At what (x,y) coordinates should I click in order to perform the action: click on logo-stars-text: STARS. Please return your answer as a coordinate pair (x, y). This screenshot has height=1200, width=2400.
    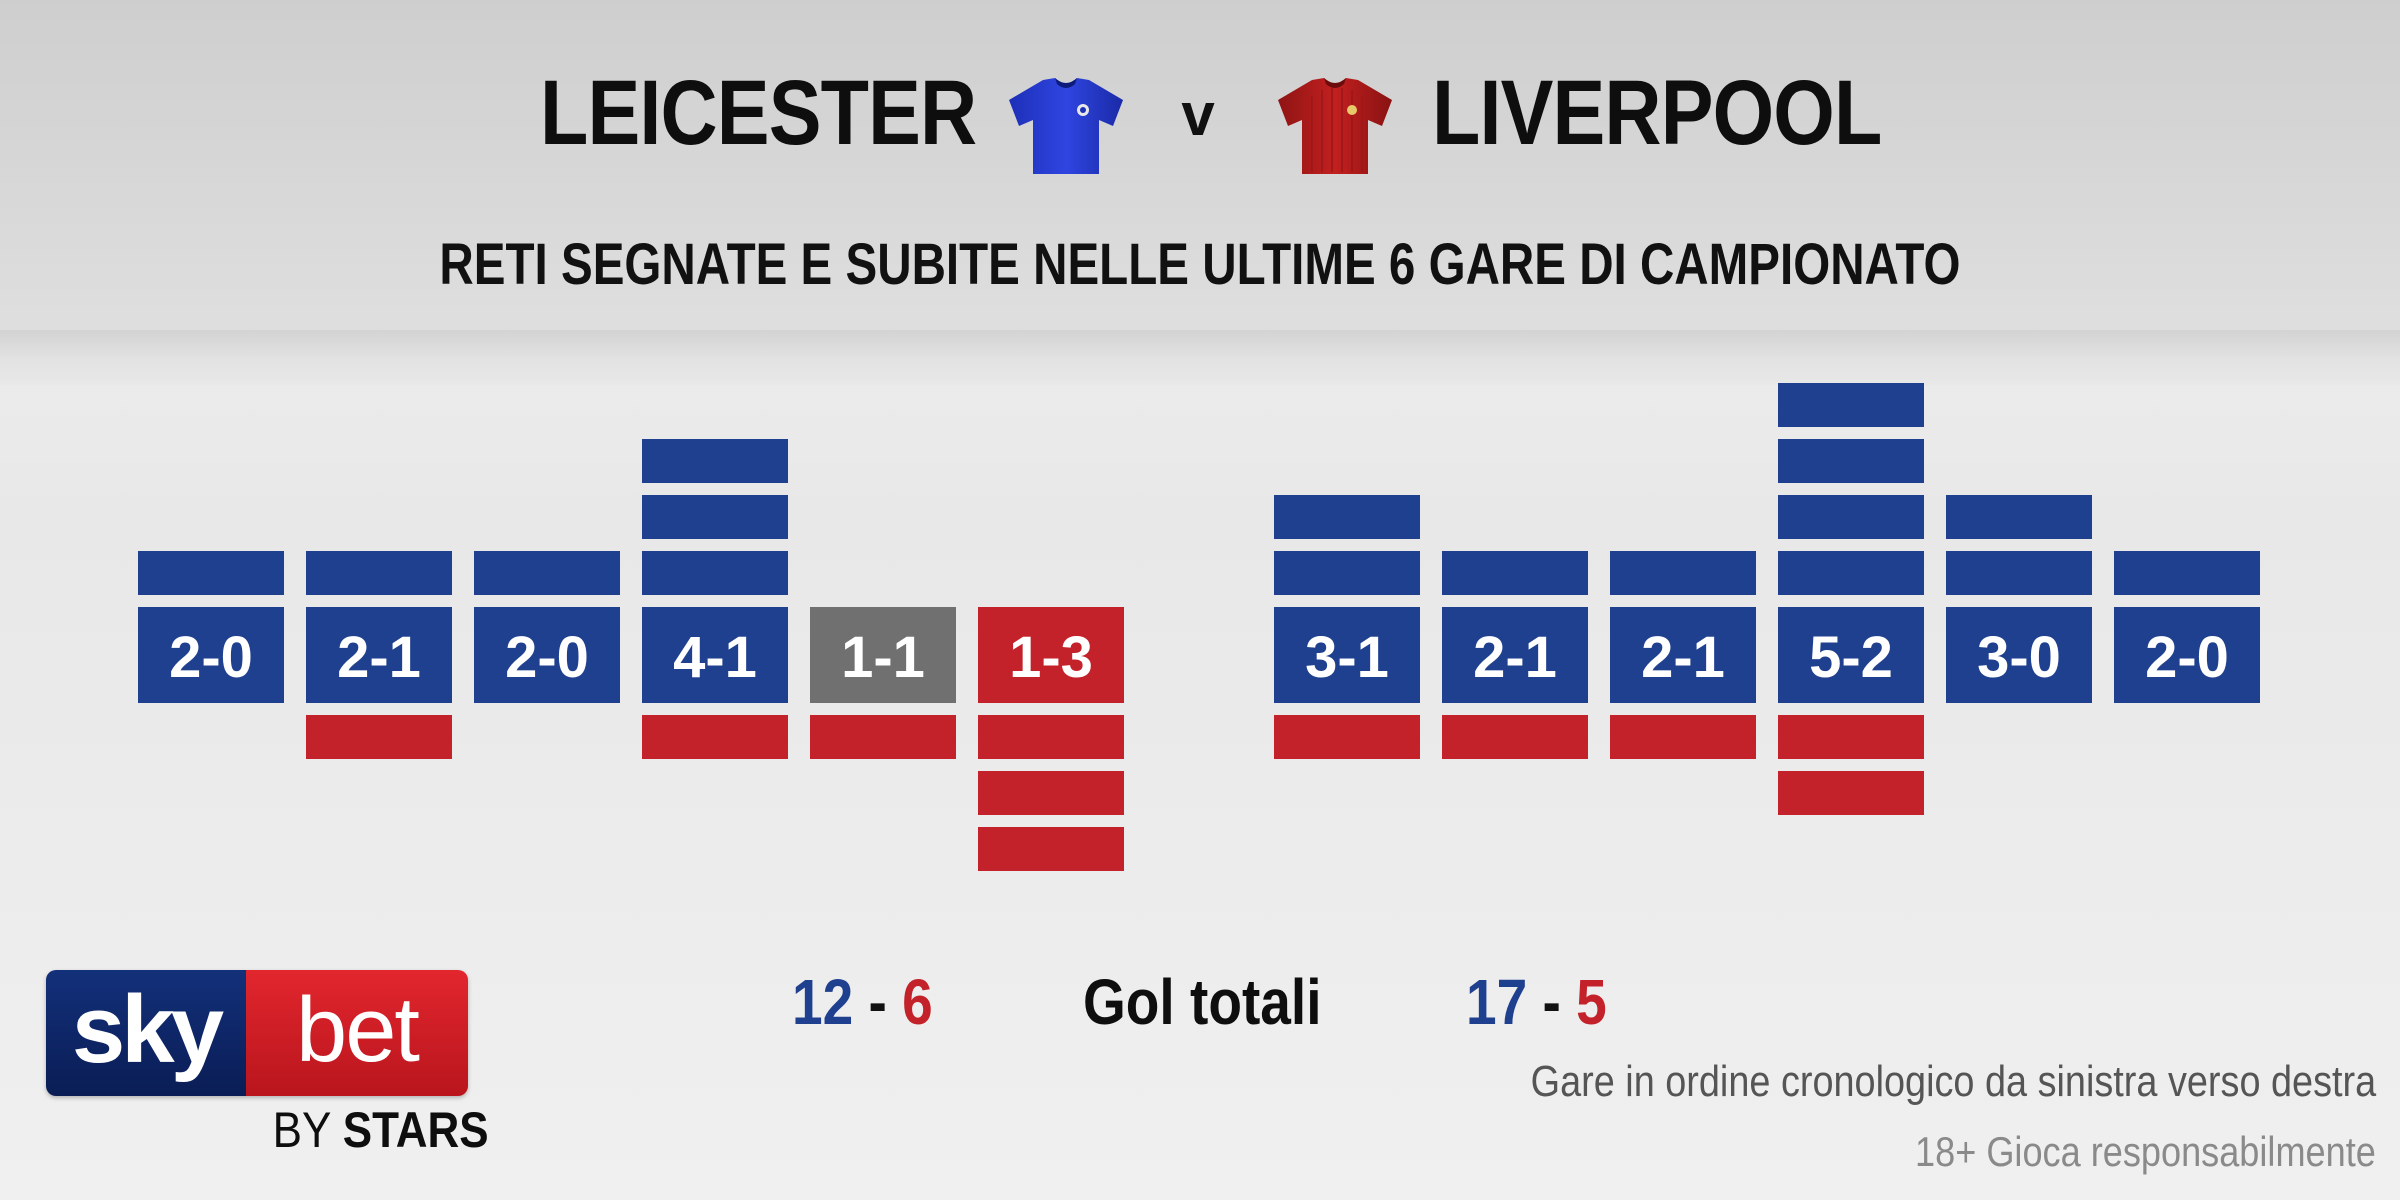
    Looking at the image, I should click on (415, 1130).